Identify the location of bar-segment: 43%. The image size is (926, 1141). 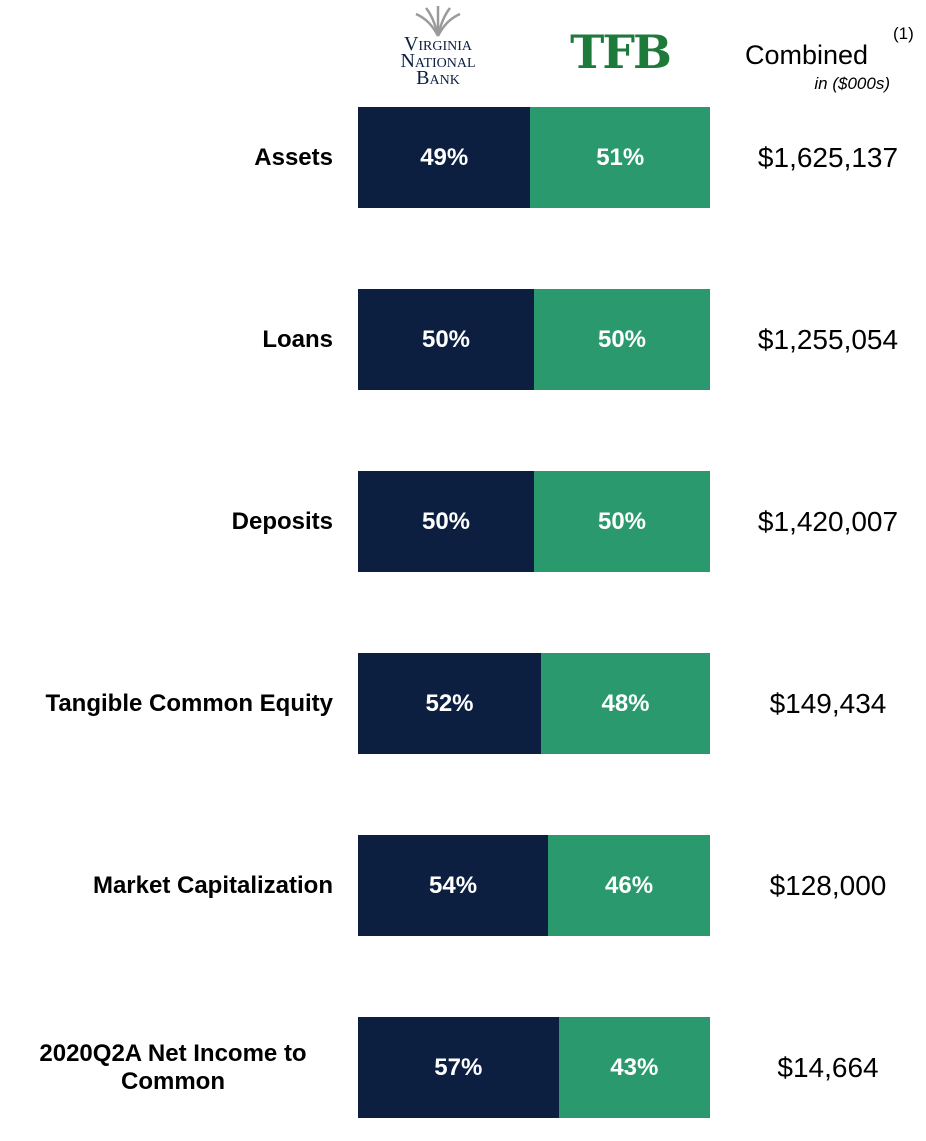
(634, 1067).